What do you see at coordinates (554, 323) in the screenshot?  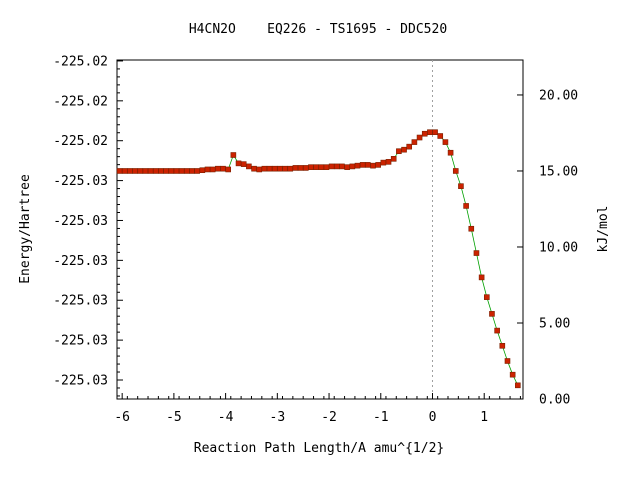 I see `right-y-tick-label: 5.00` at bounding box center [554, 323].